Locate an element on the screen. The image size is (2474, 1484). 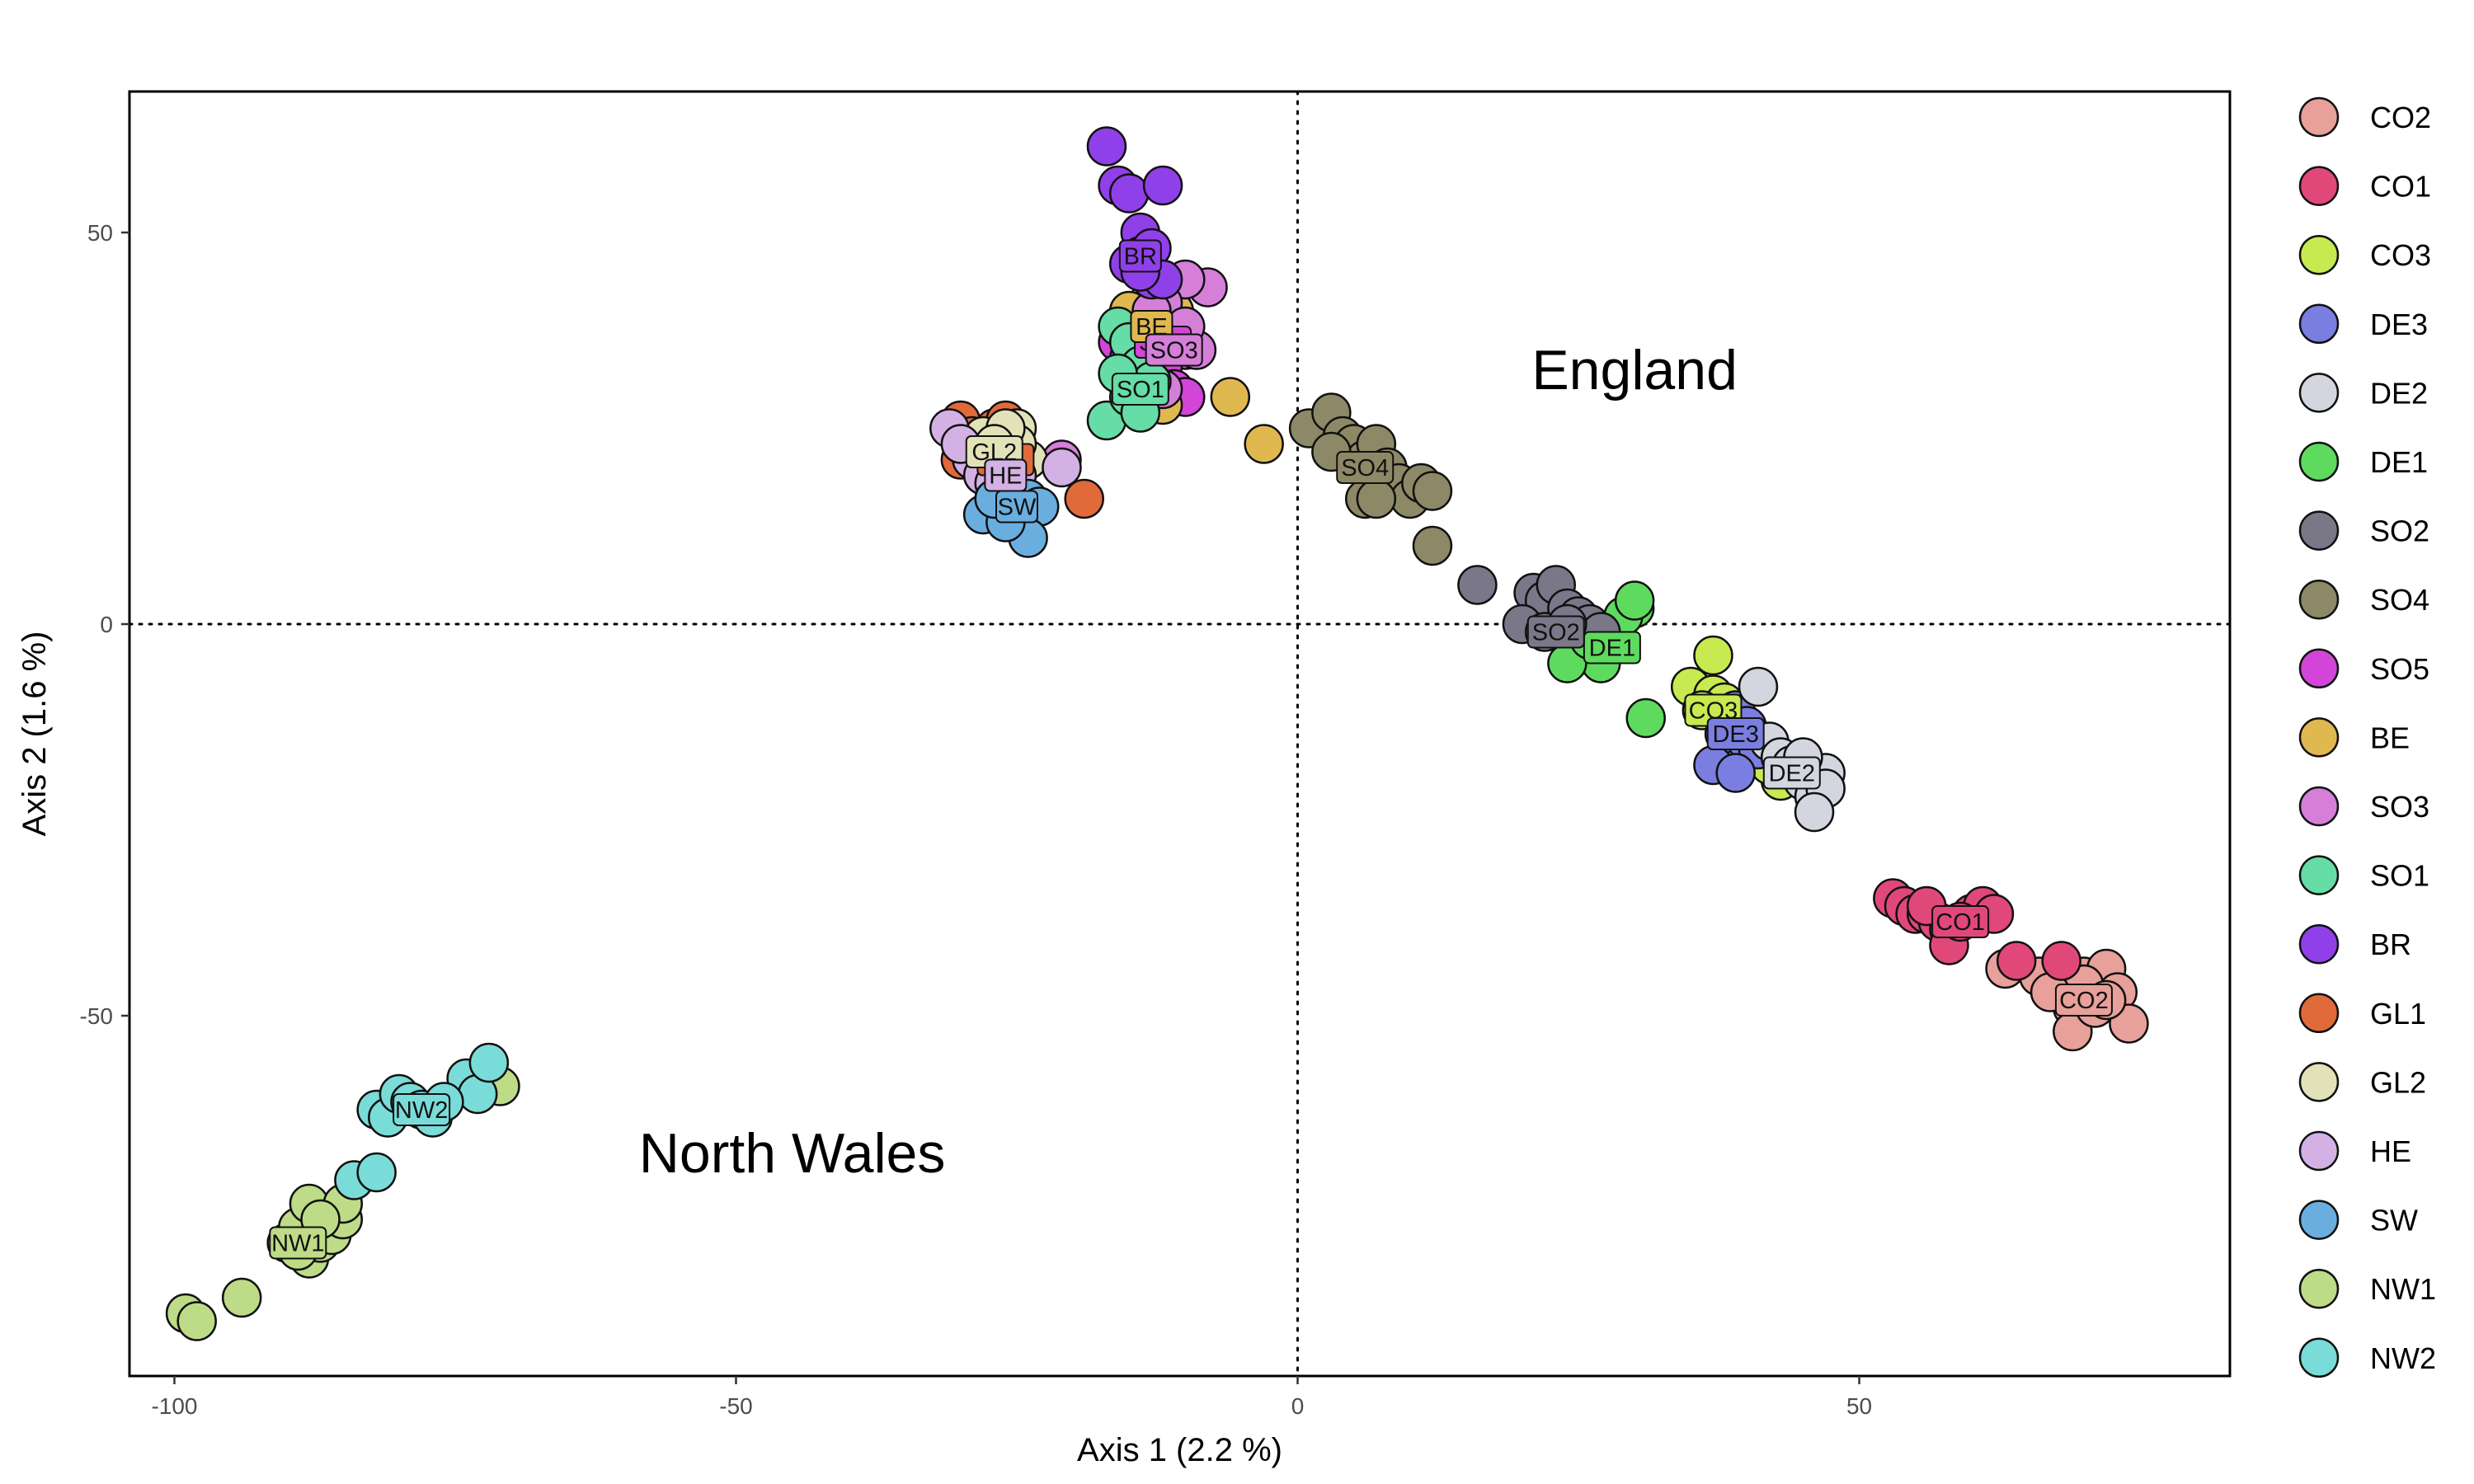
legend-label: CO2 is located at coordinates (2400, 117).